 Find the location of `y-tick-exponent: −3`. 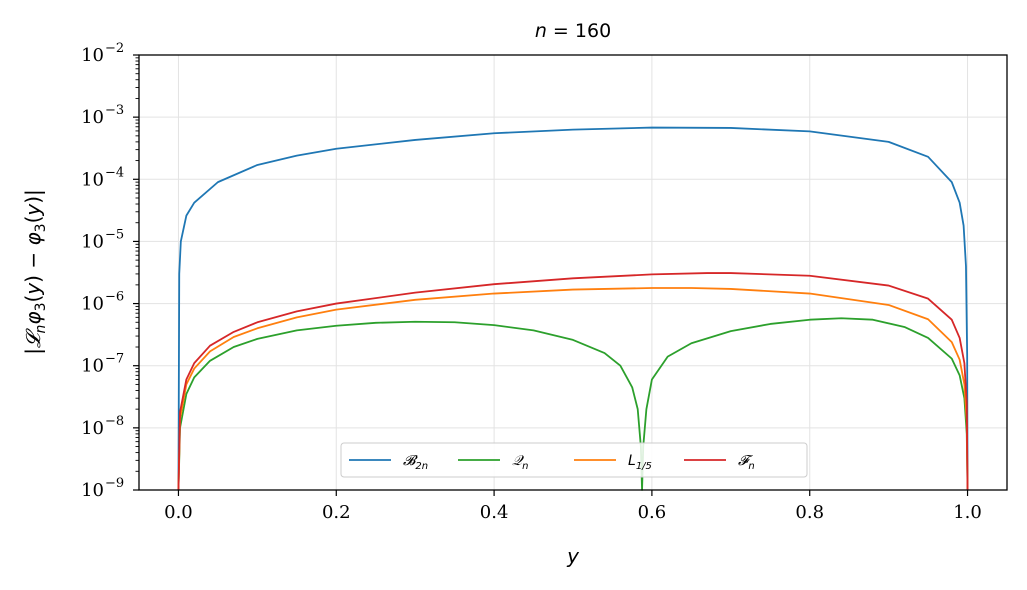

y-tick-exponent: −3 is located at coordinates (114, 110).